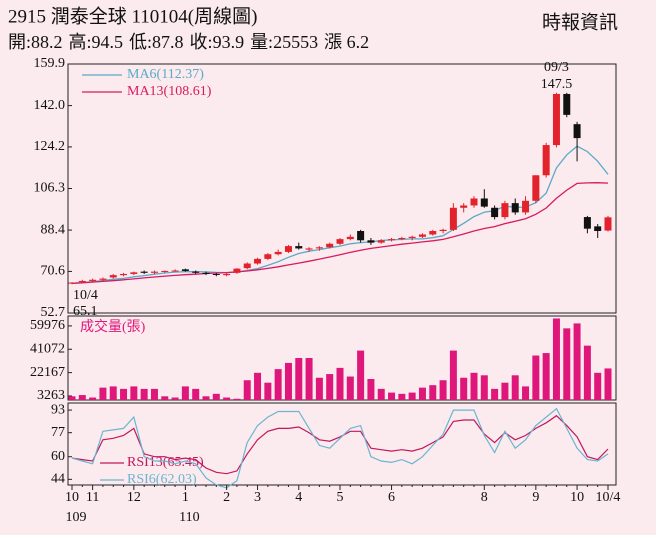  Describe the element at coordinates (358, 42) in the screenshot. I see `quote-value: 6.2` at that location.